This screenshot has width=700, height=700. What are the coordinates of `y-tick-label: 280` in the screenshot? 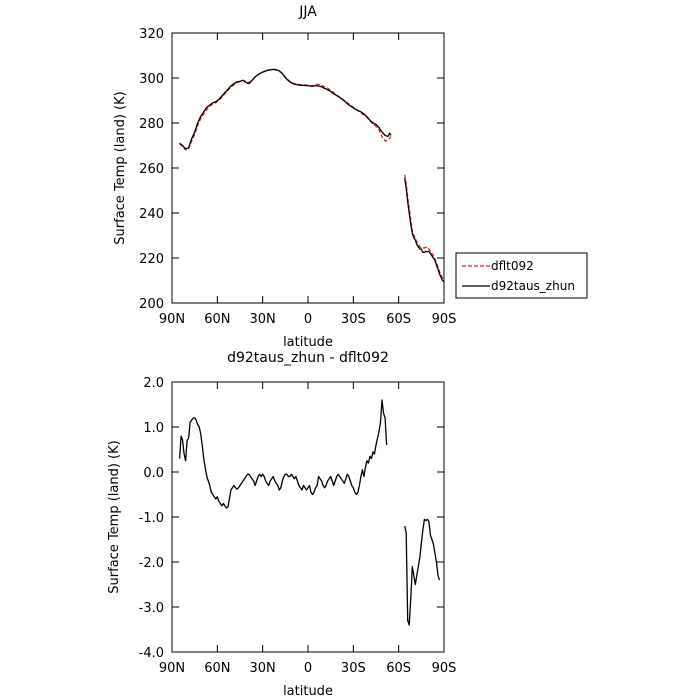 It's located at (151, 124).